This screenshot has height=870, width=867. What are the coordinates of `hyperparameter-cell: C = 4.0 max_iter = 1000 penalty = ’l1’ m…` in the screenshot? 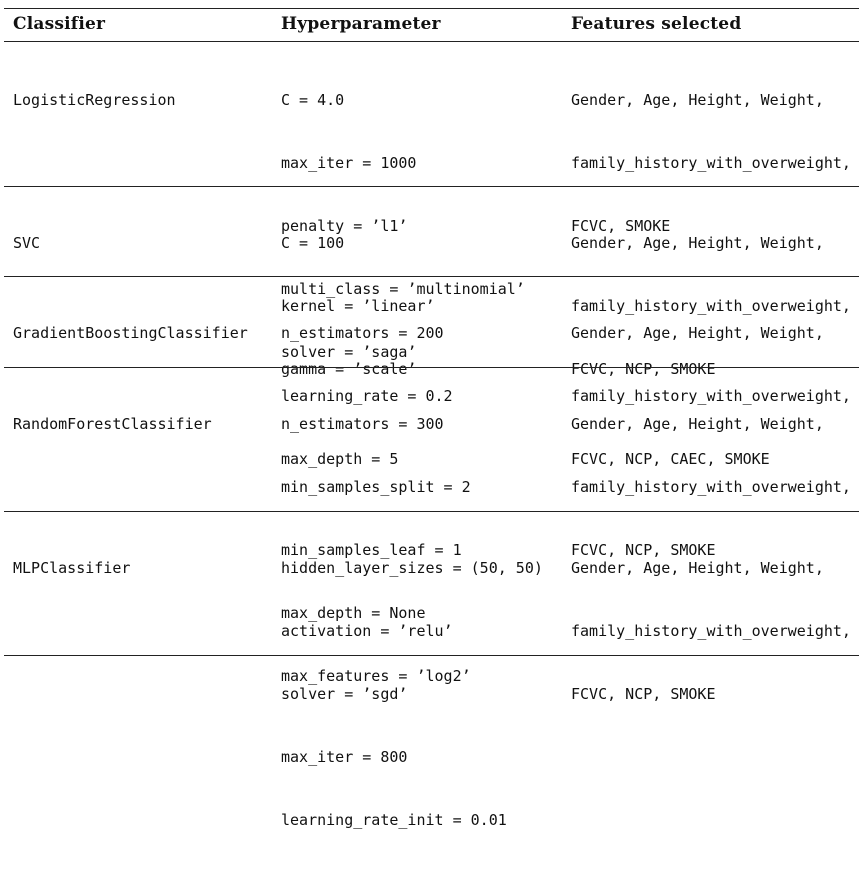 It's located at (403, 226).